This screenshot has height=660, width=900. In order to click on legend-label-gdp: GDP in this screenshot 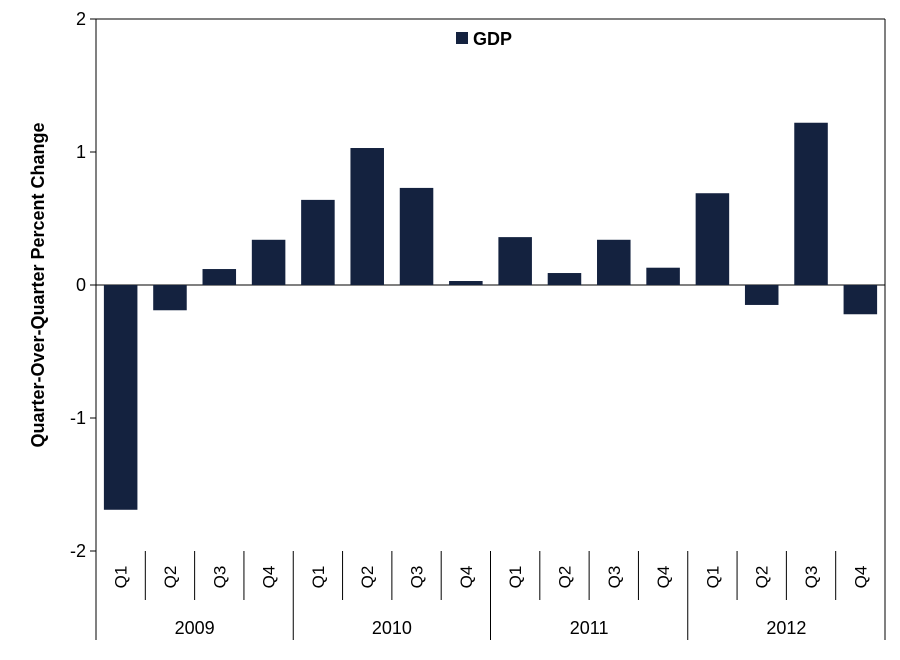, I will do `click(492, 39)`.